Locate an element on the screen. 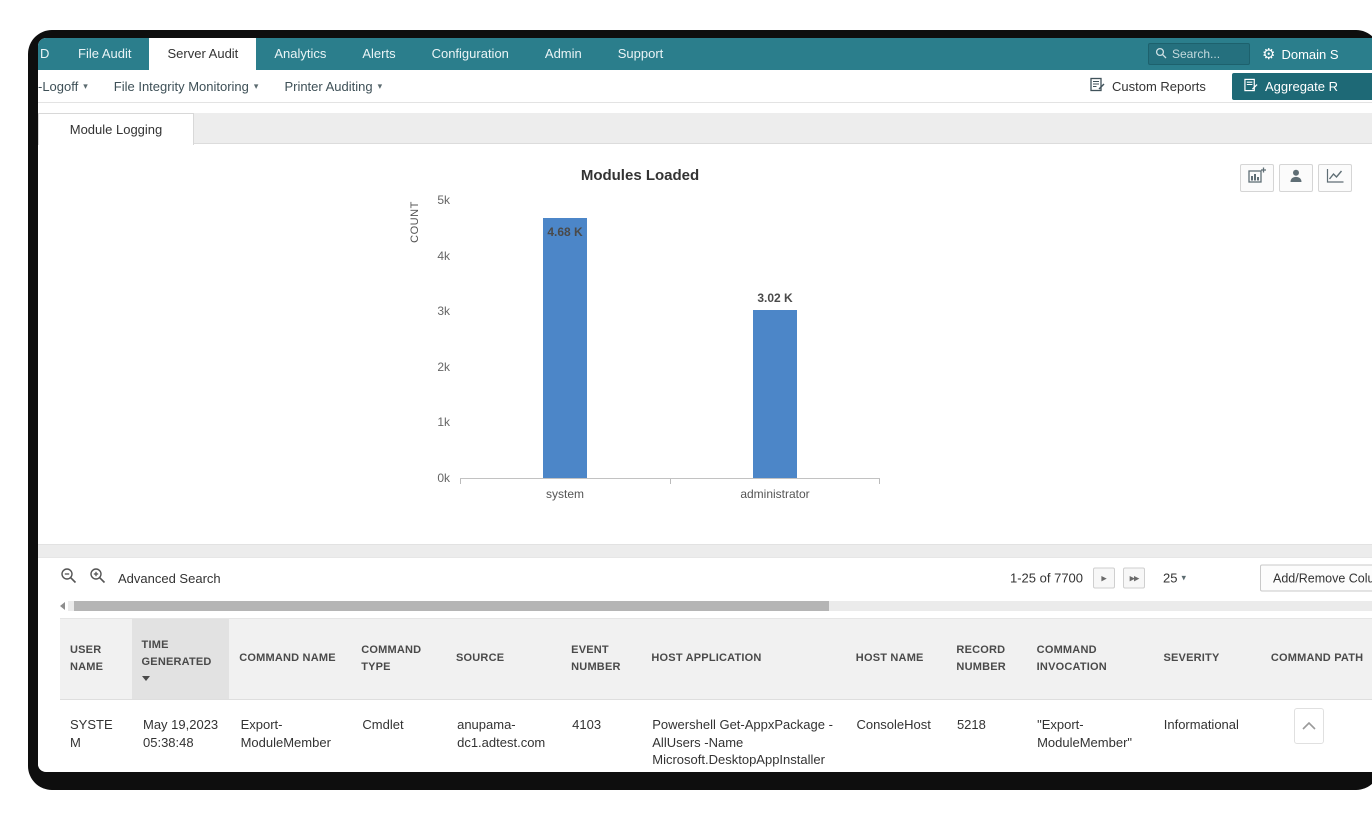 This screenshot has width=1372, height=814. col-host-name: HOST NAME is located at coordinates (896, 659).